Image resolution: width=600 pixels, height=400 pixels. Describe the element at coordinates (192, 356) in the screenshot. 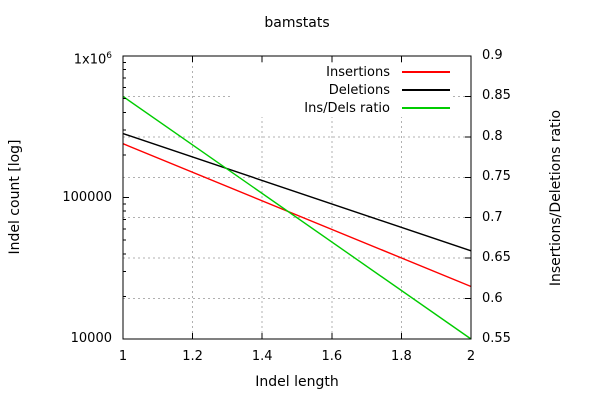

I see `x-tick-label: 1.2` at that location.